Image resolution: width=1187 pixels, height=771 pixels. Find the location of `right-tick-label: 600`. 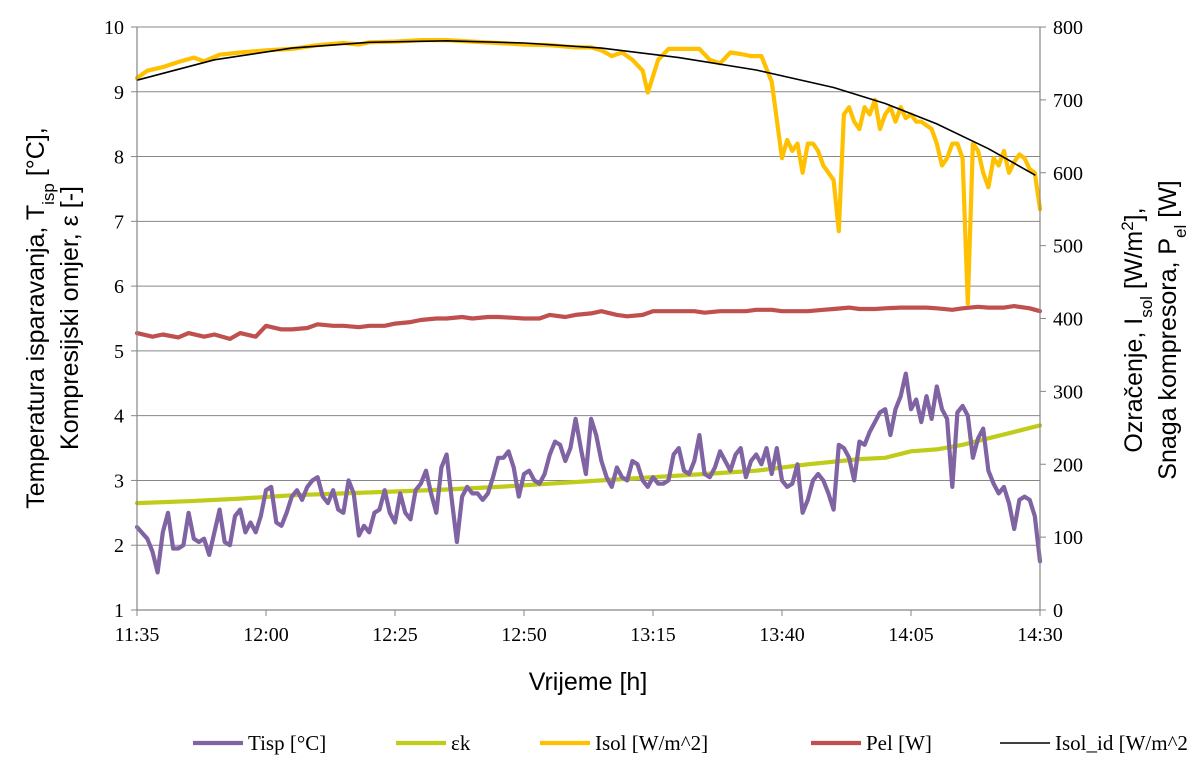

right-tick-label: 600 is located at coordinates (1068, 174).